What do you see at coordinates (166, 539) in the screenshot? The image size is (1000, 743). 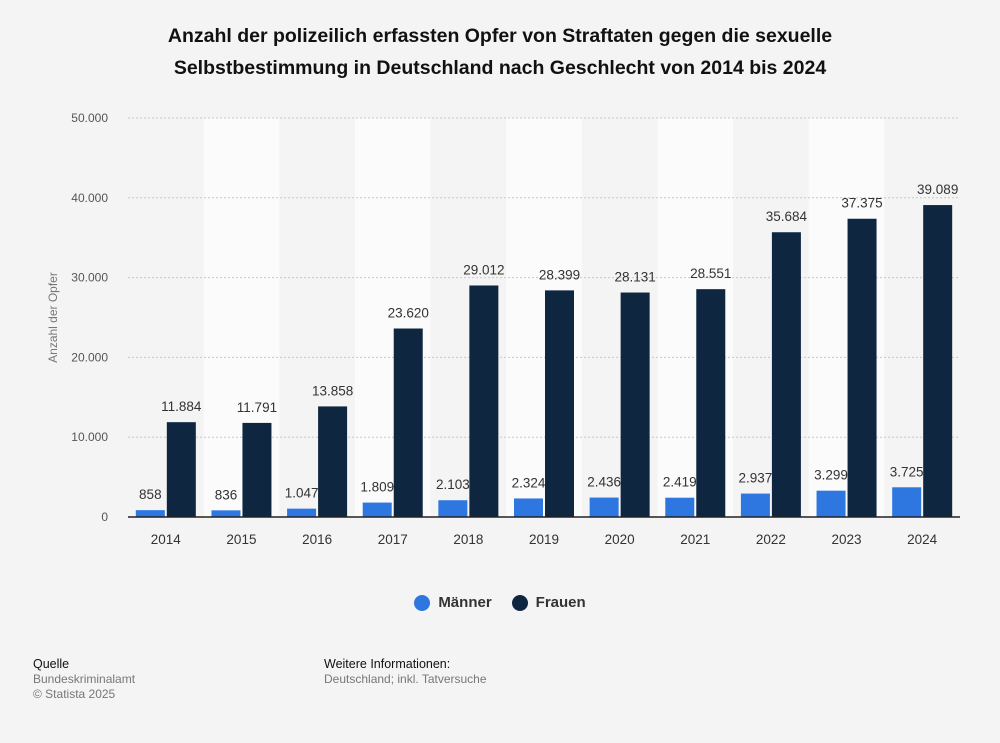 I see `x-tick-label: 2014` at bounding box center [166, 539].